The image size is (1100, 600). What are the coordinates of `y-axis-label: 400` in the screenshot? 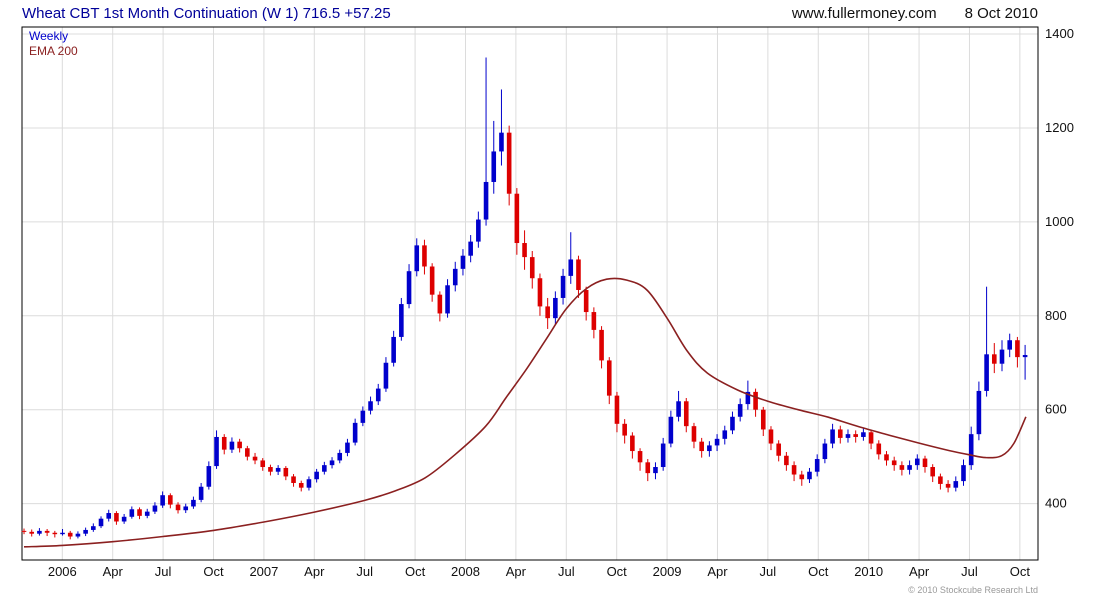 It's located at (1056, 503).